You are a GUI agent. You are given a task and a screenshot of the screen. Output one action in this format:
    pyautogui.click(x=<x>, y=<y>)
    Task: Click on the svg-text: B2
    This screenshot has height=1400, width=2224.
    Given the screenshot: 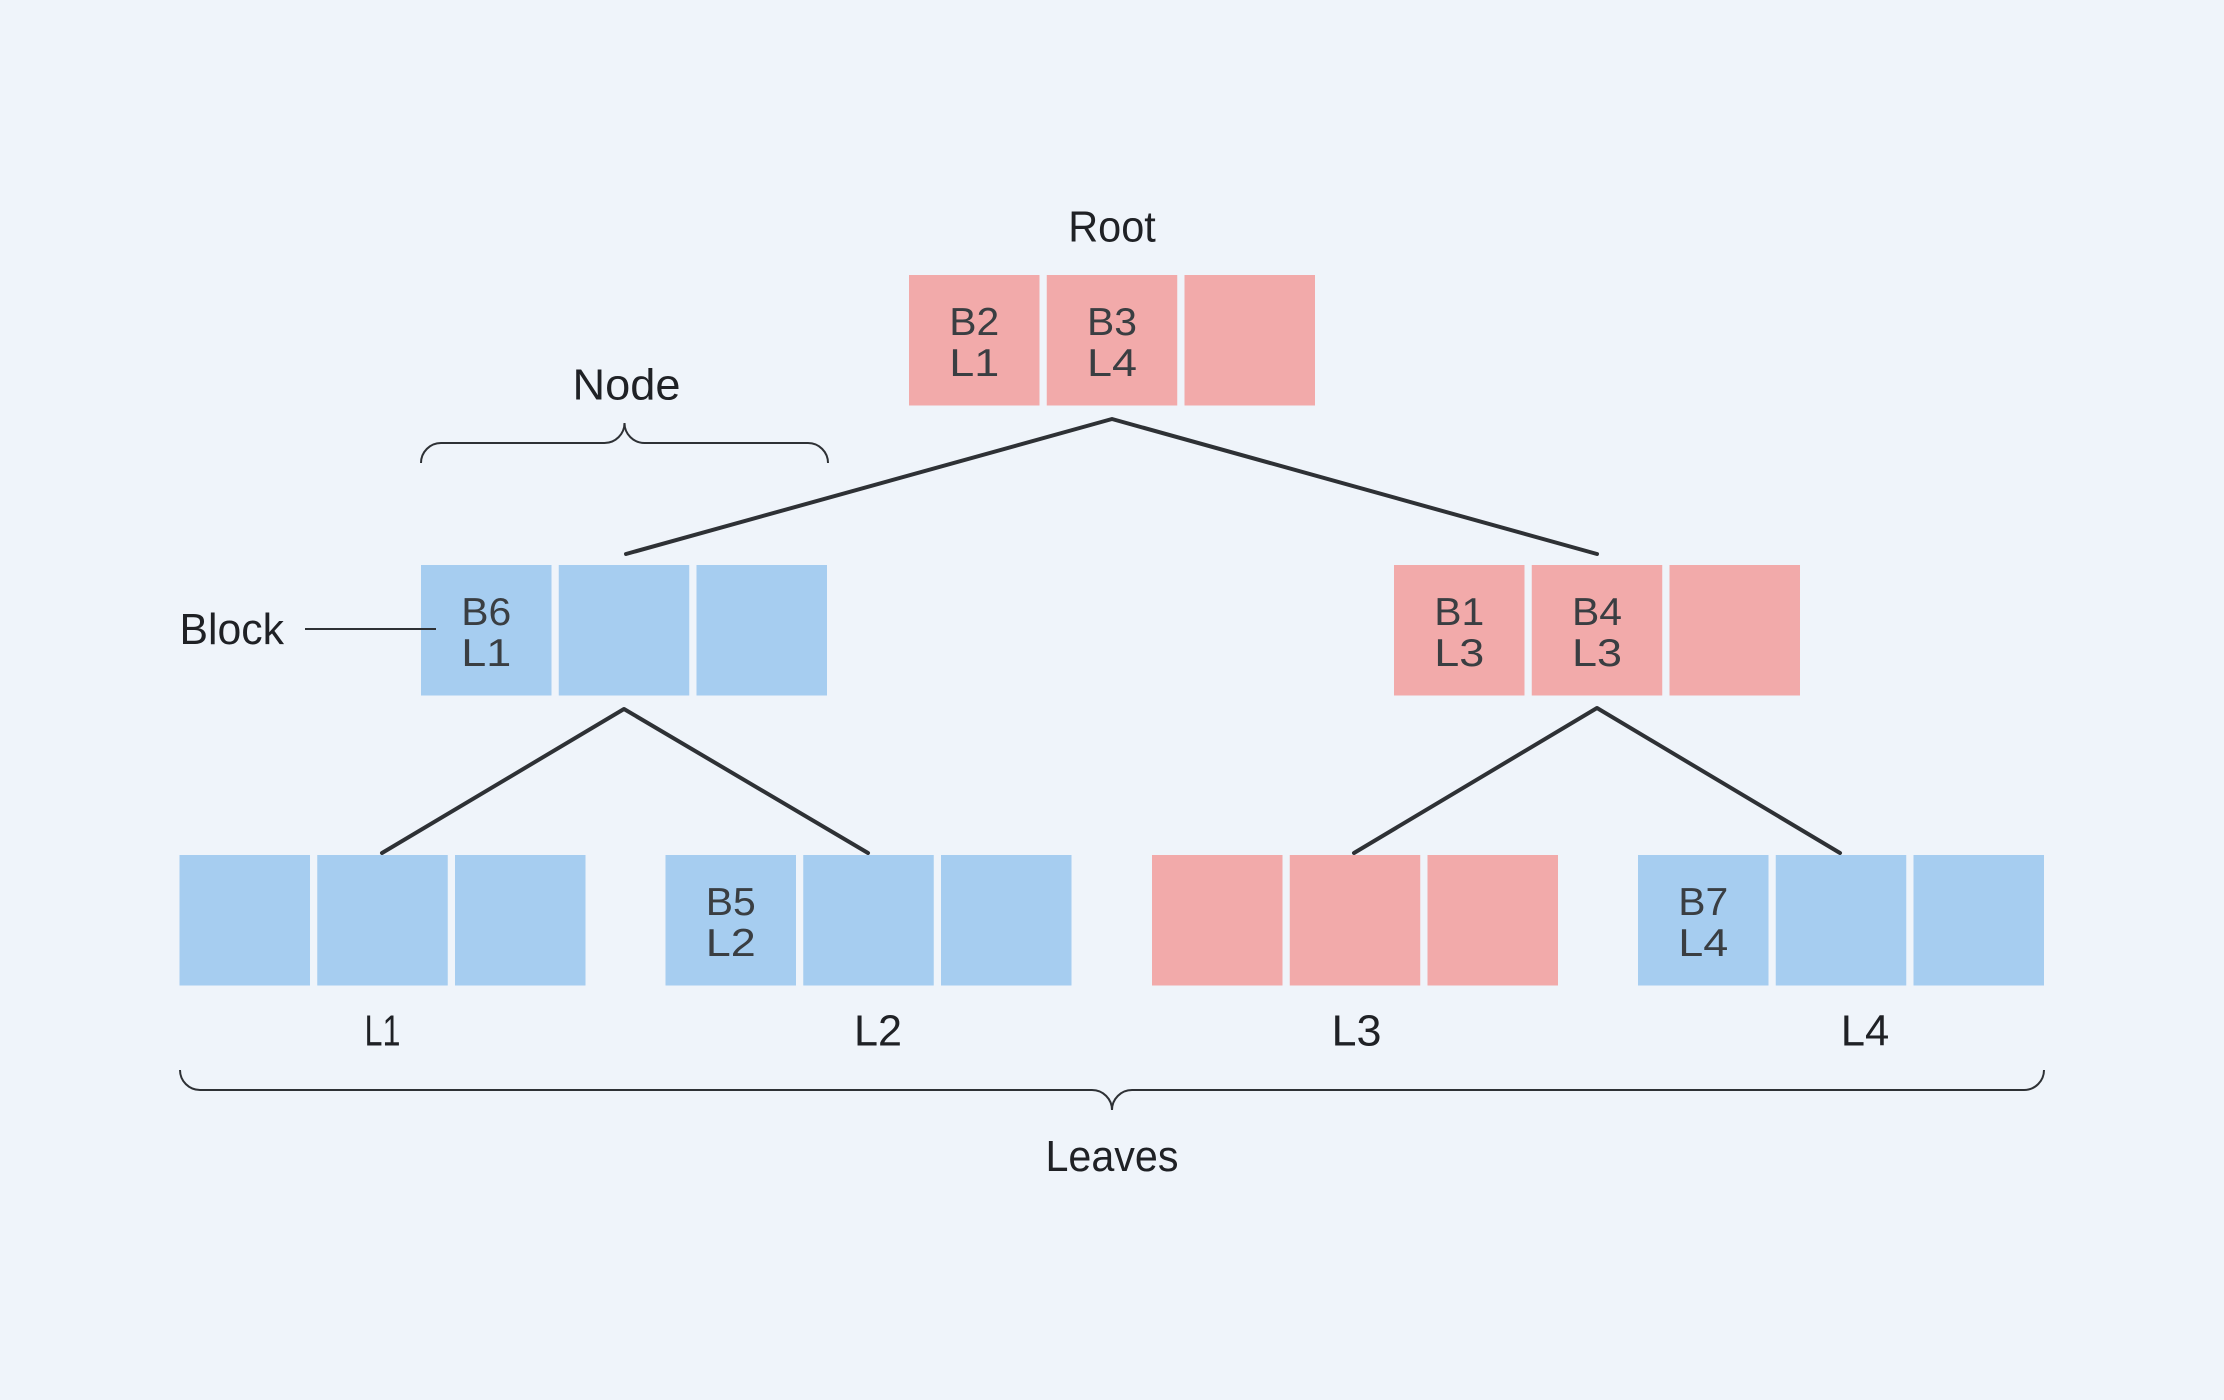 What is the action you would take?
    pyautogui.click(x=974, y=322)
    